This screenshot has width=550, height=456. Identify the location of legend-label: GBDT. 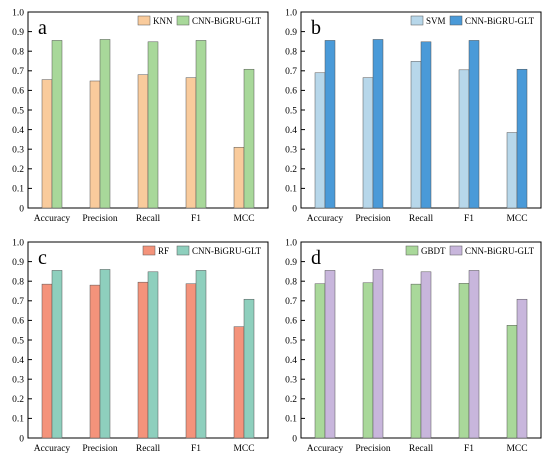
(433, 251).